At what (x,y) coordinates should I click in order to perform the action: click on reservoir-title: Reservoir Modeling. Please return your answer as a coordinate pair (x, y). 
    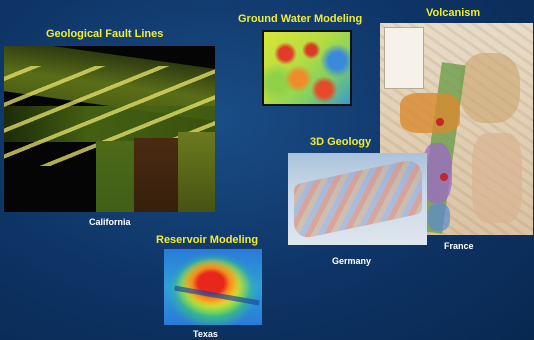
    Looking at the image, I should click on (207, 240).